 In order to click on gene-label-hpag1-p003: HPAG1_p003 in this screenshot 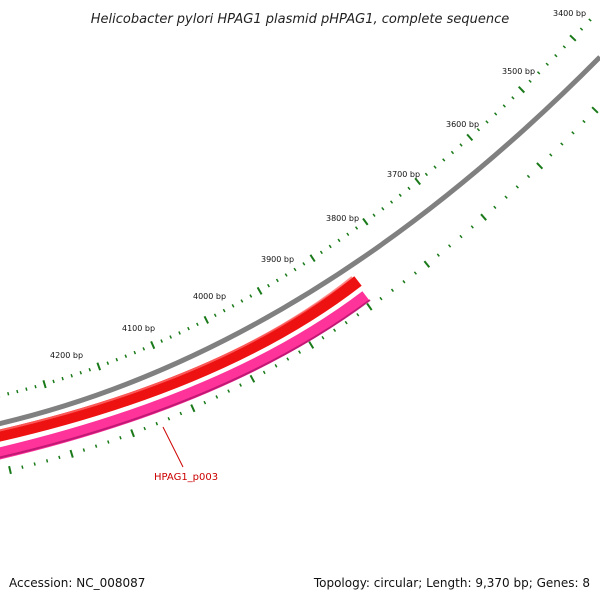, I will do `click(186, 477)`.